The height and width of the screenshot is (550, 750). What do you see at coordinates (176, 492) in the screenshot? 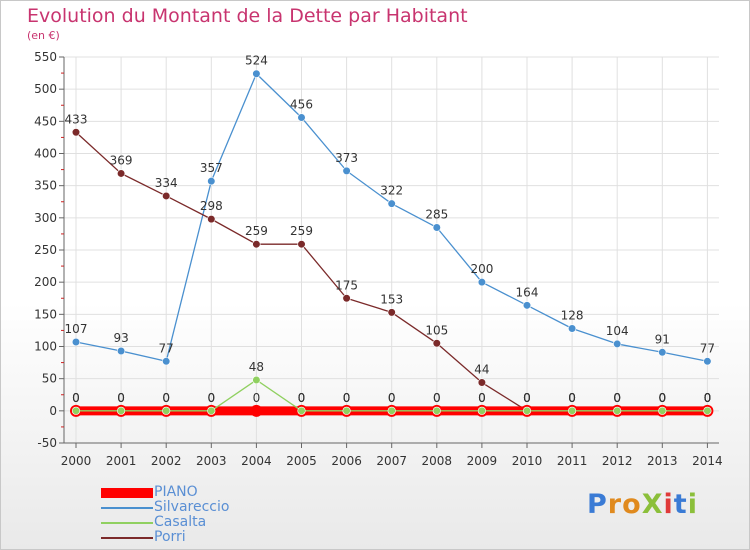
I see `legend-label: PIANO` at bounding box center [176, 492].